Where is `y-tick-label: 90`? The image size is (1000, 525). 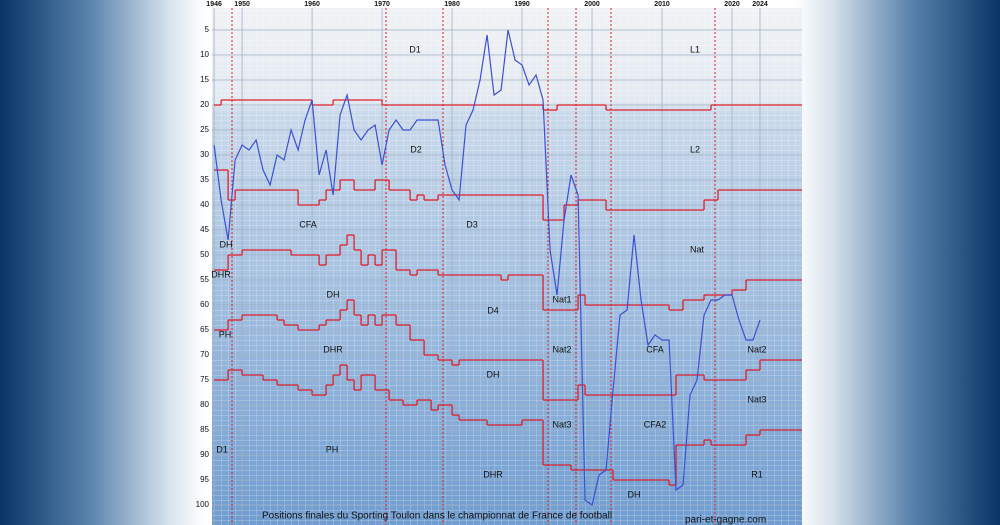 y-tick-label: 90 is located at coordinates (204, 454).